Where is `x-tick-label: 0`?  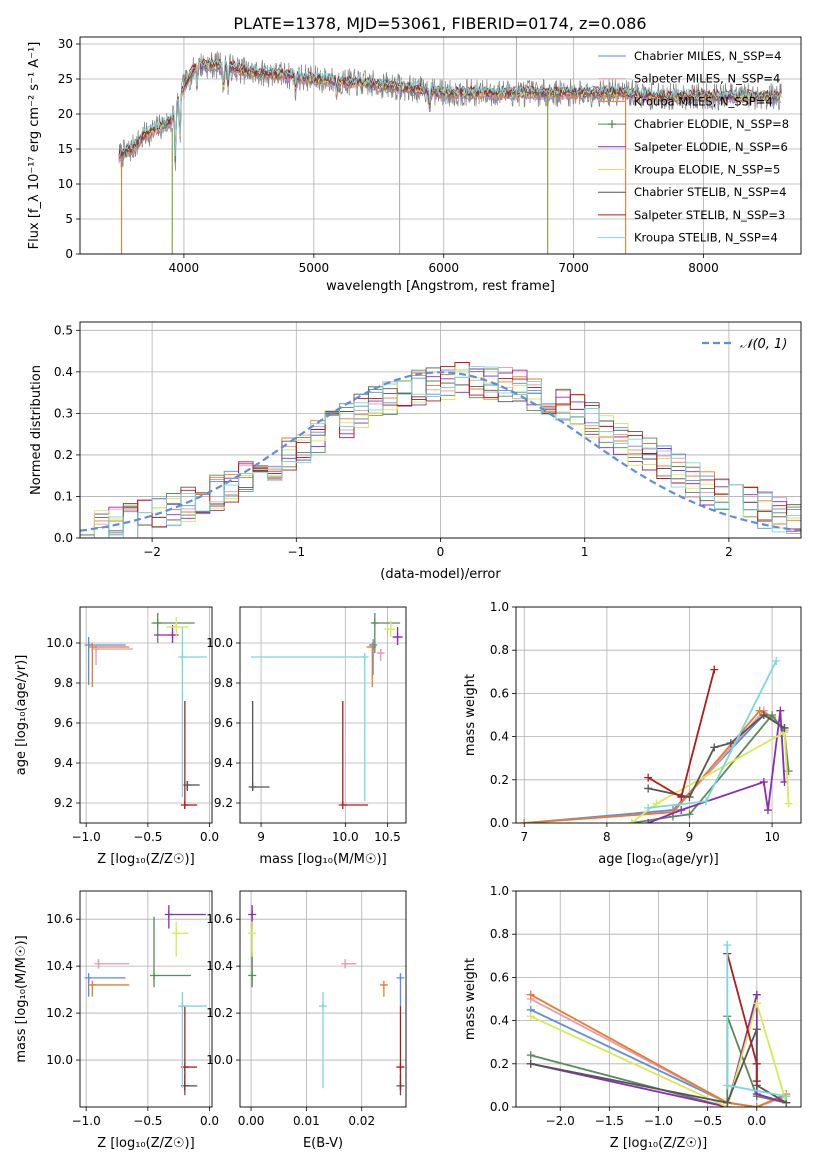 x-tick-label: 0 is located at coordinates (441, 552).